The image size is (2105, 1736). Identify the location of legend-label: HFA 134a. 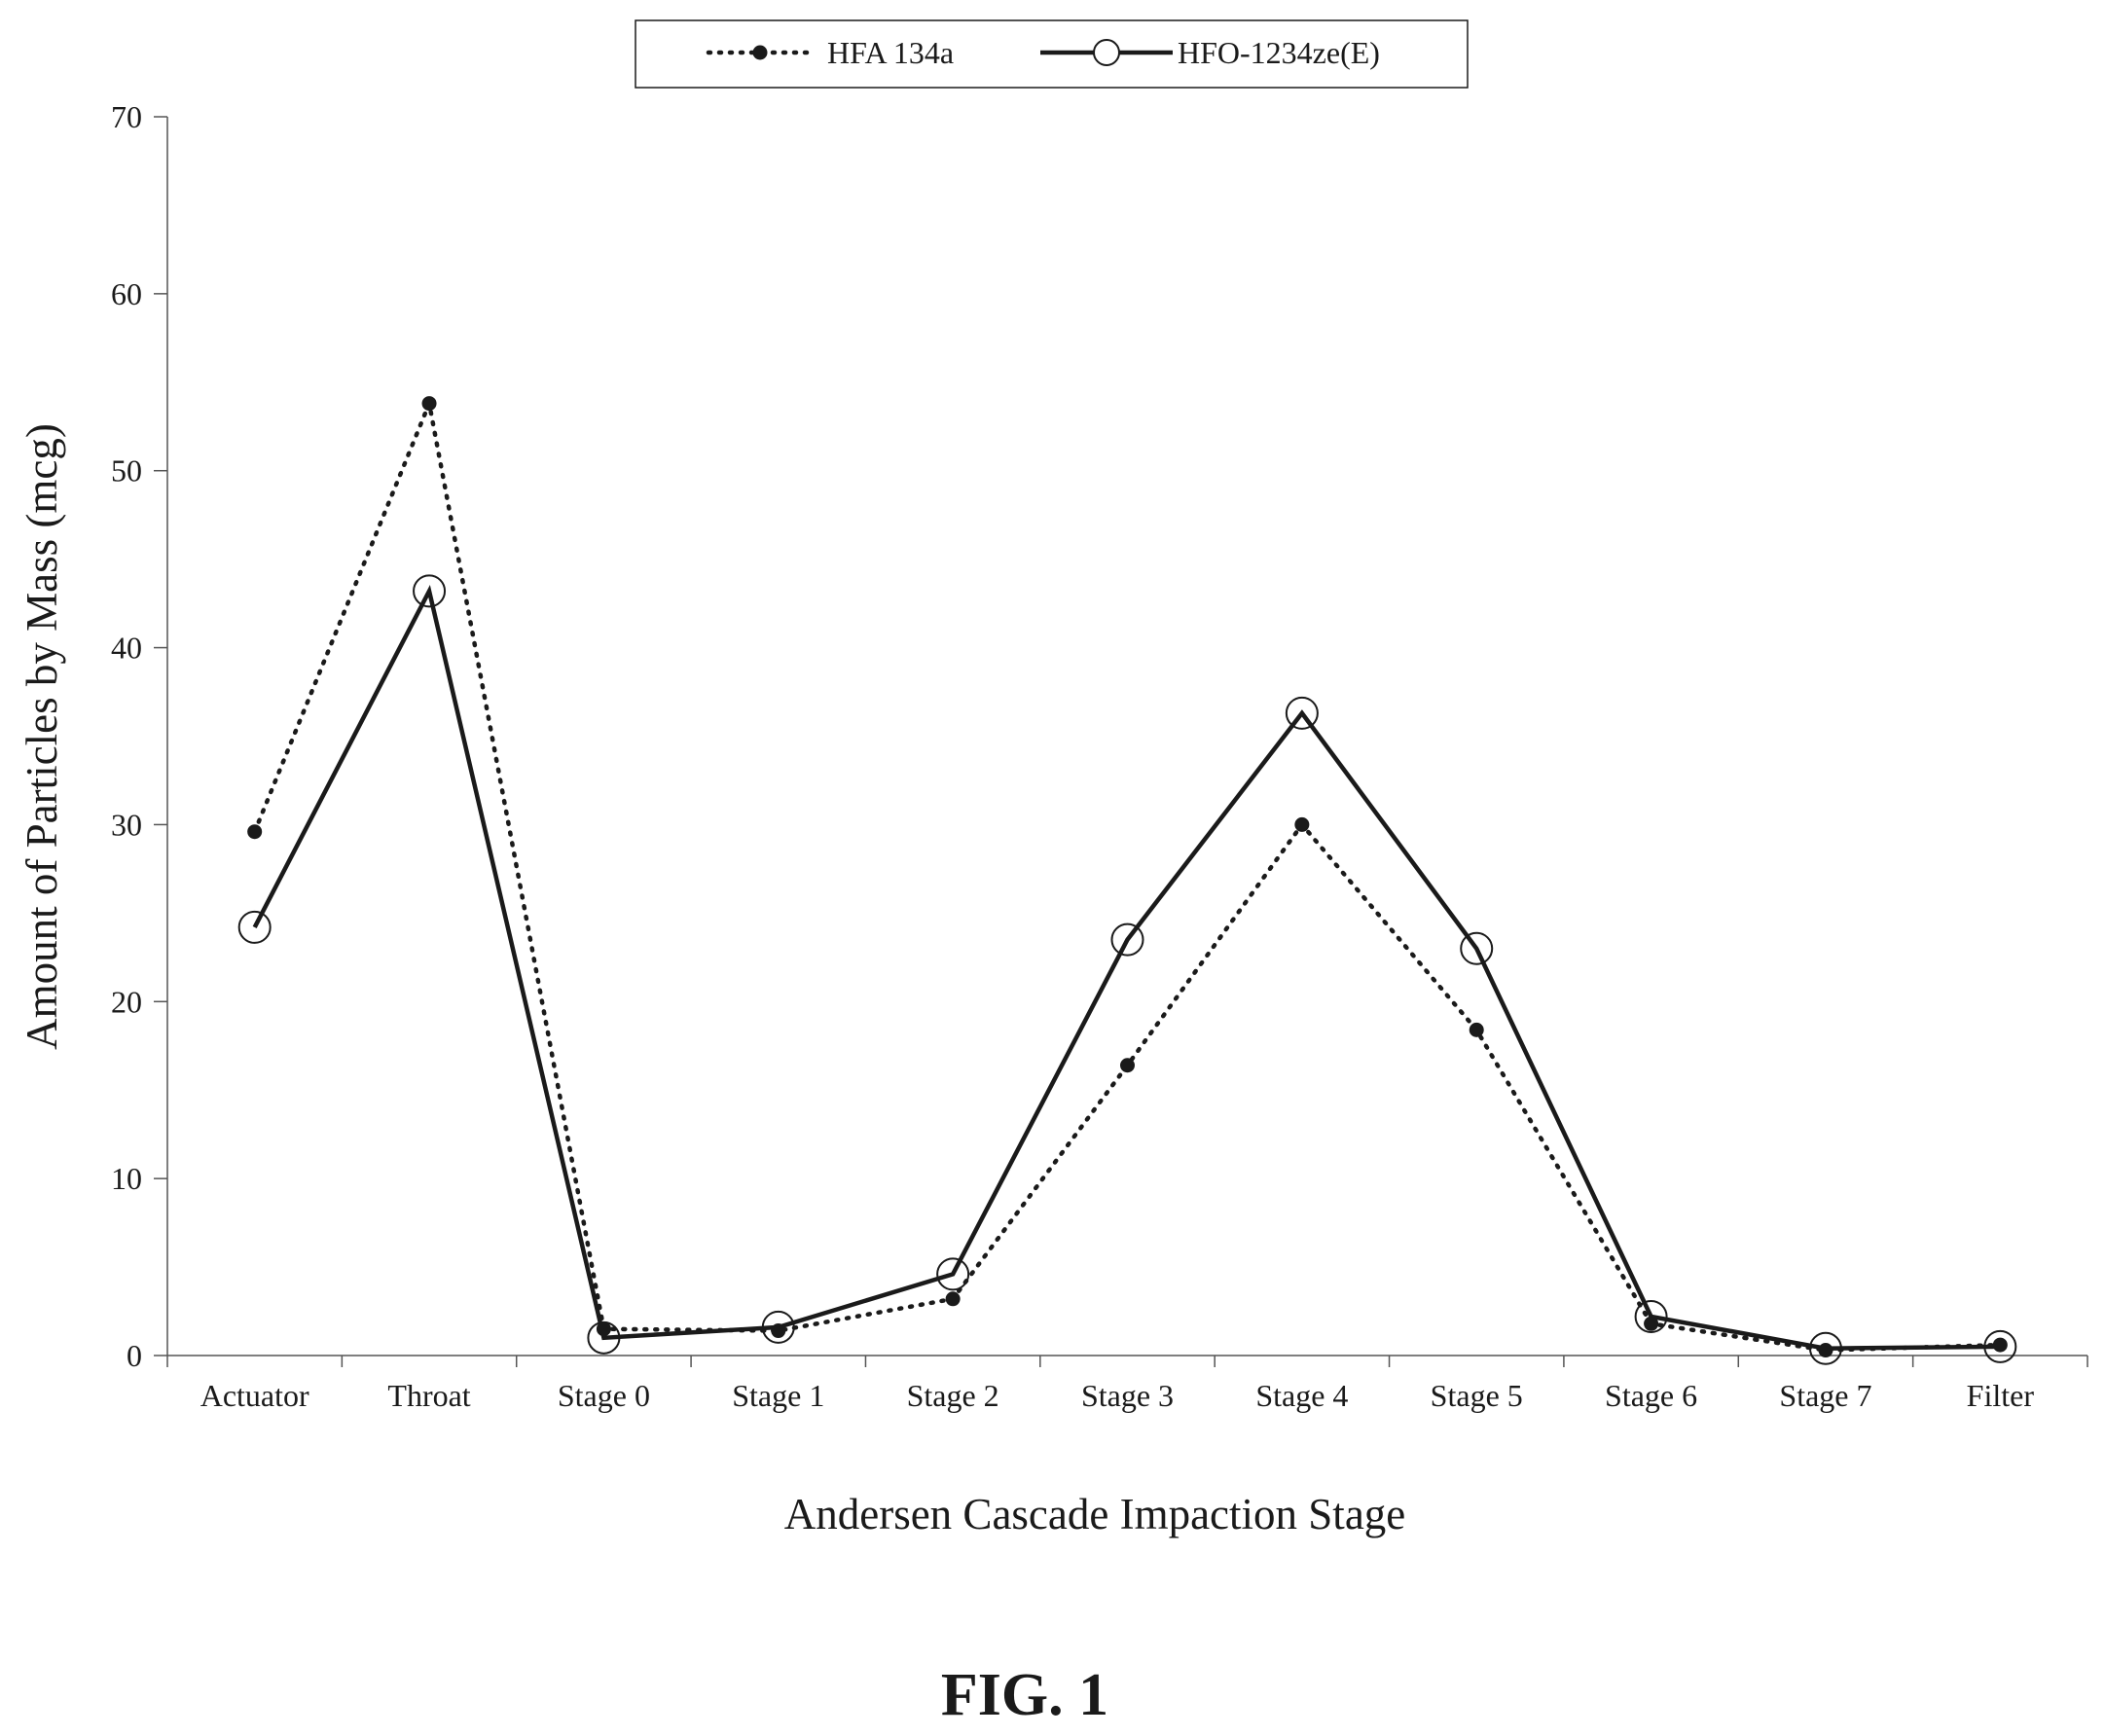
(890, 53).